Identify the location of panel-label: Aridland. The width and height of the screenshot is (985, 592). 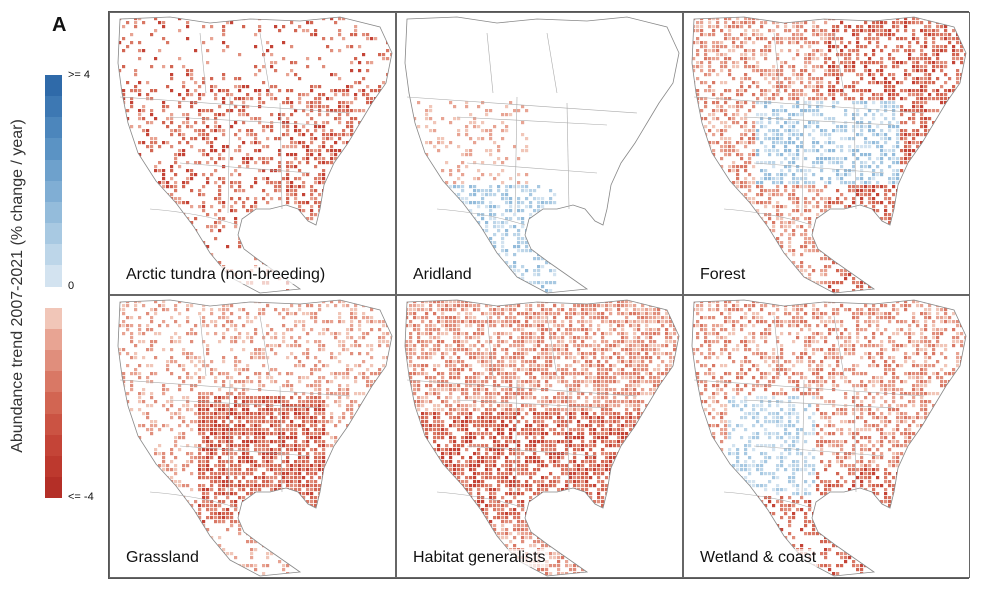
(442, 275).